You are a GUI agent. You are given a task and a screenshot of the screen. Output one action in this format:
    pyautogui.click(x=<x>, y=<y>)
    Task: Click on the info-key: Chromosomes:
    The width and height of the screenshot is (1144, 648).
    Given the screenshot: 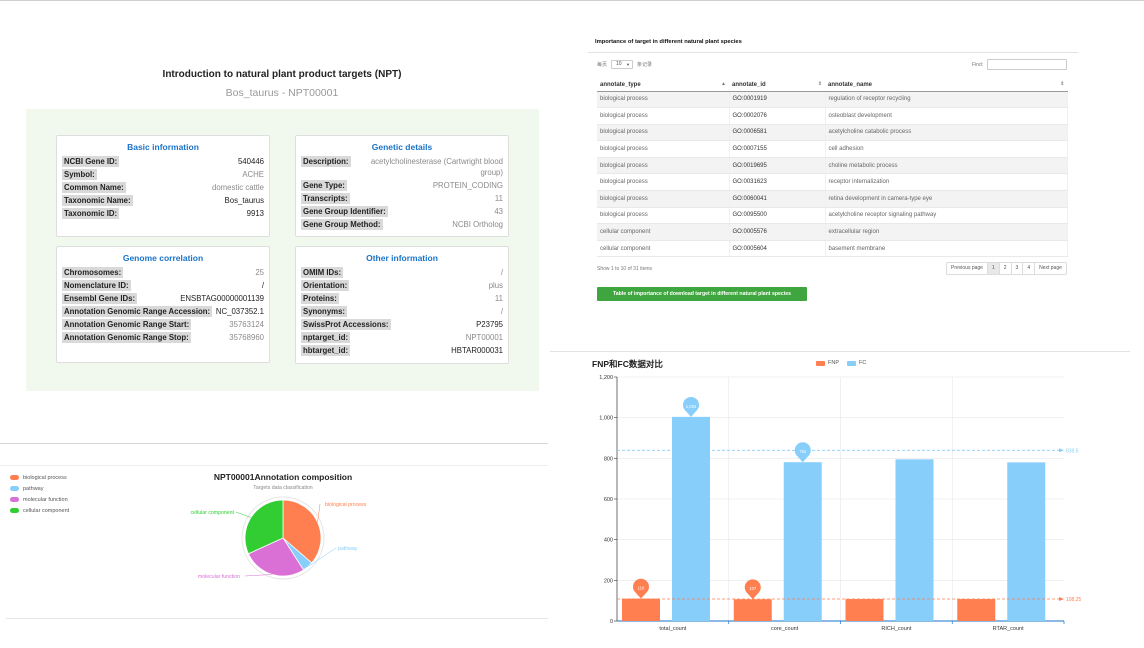 What is the action you would take?
    pyautogui.click(x=93, y=272)
    